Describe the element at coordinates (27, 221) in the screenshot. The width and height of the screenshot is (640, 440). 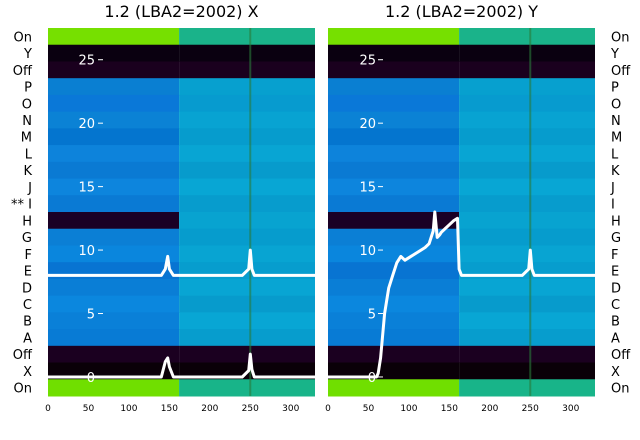
I see `row-label-left: H` at that location.